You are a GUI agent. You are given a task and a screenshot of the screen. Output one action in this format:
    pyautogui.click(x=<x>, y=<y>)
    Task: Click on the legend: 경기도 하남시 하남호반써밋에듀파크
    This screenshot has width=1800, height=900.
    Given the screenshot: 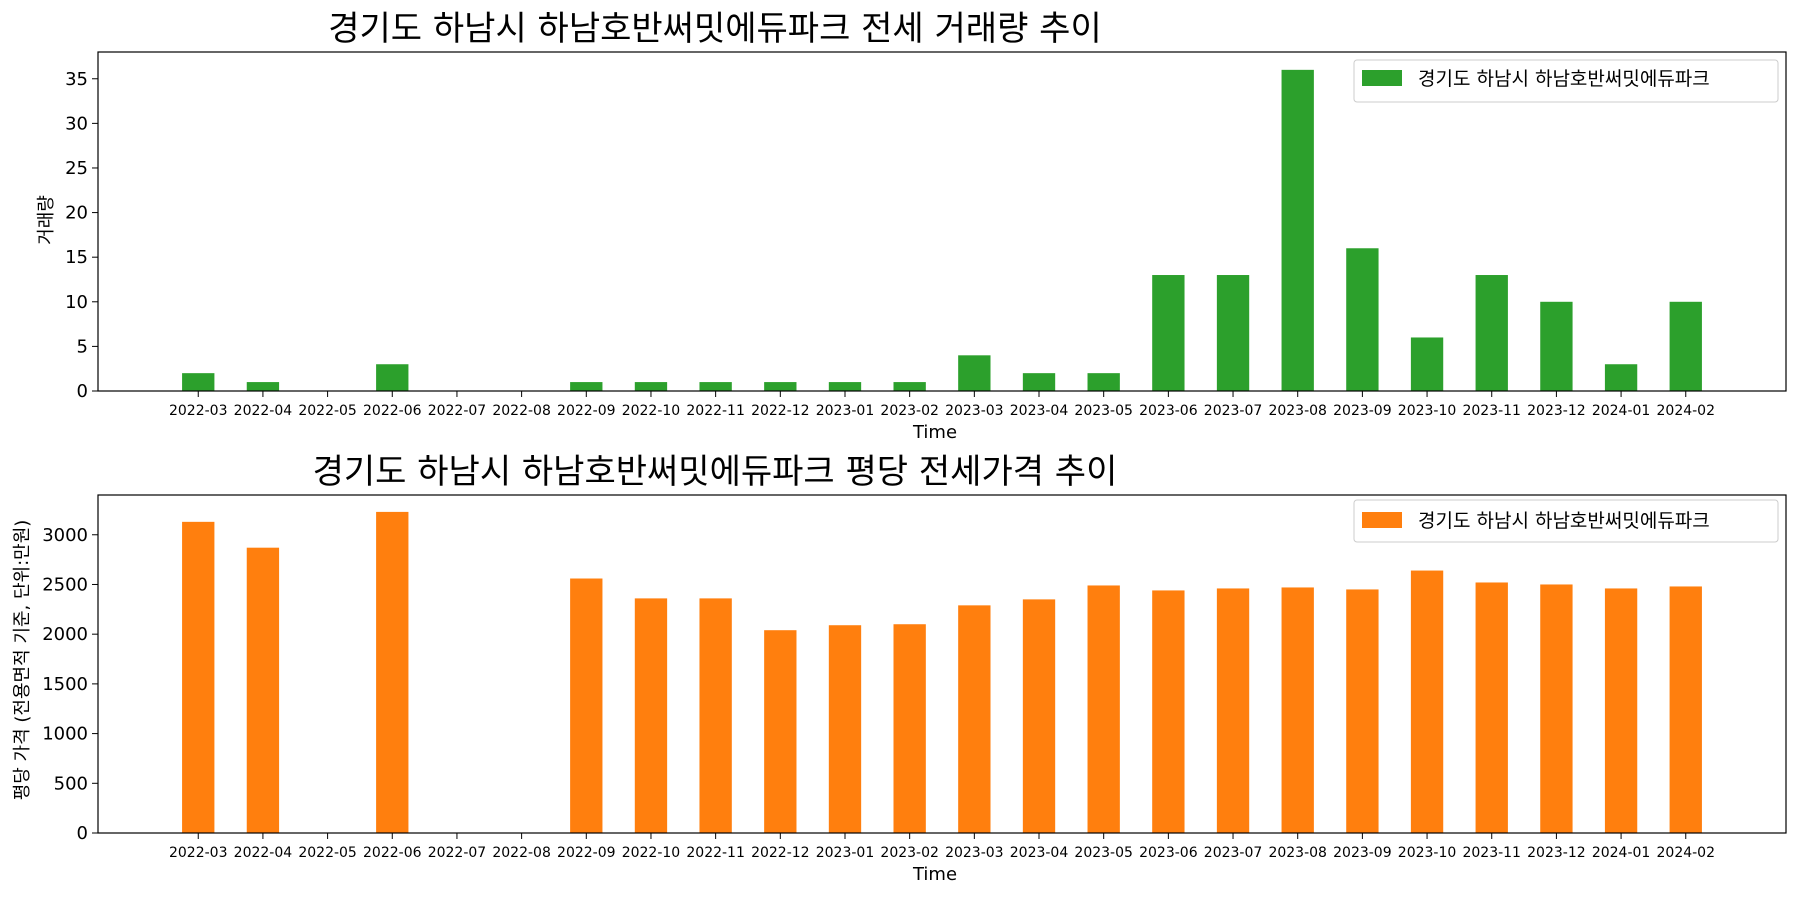 What is the action you would take?
    pyautogui.click(x=1566, y=521)
    